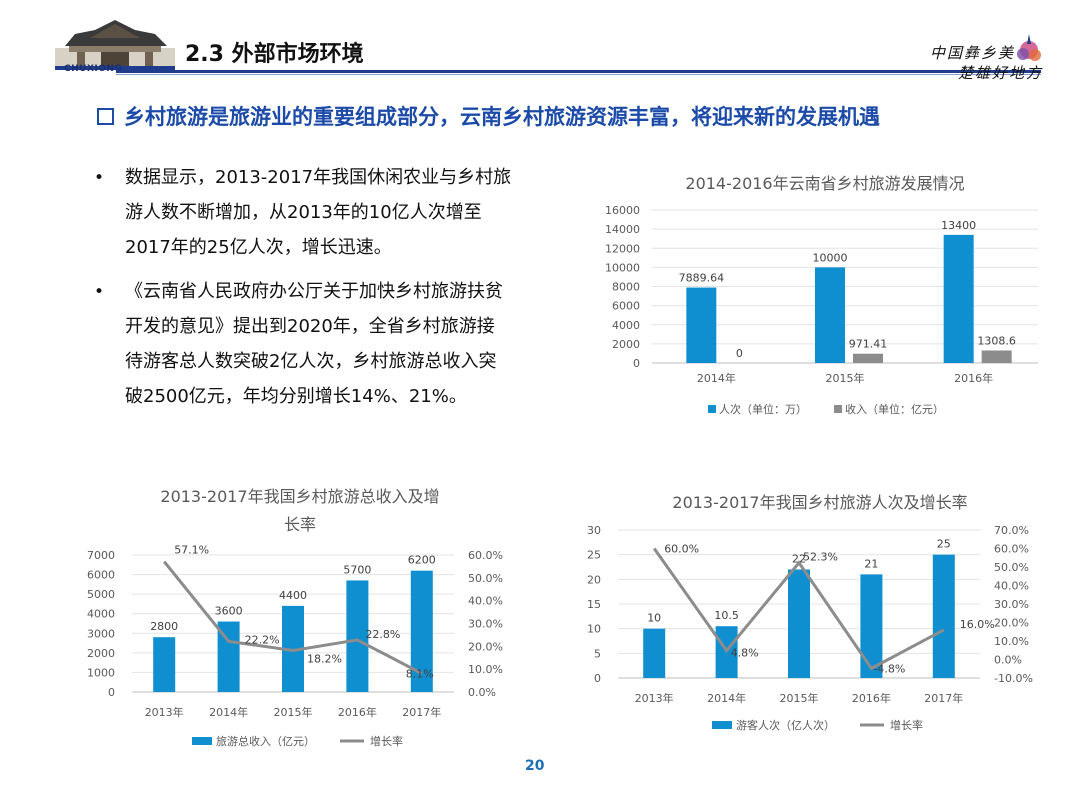 The image size is (1077, 793). Describe the element at coordinates (654, 618) in the screenshot. I see `bar-data-label: 10` at that location.